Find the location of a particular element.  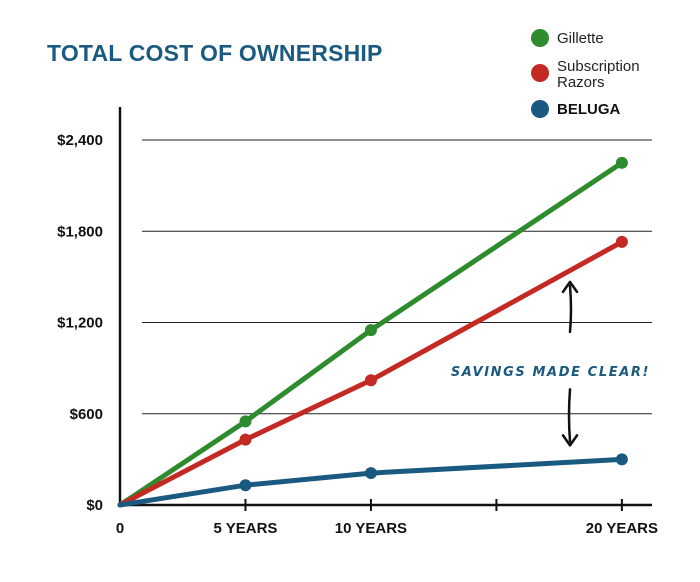

savings-annotation-text: SAVINGS MADE CLEAR! is located at coordinates (550, 372).